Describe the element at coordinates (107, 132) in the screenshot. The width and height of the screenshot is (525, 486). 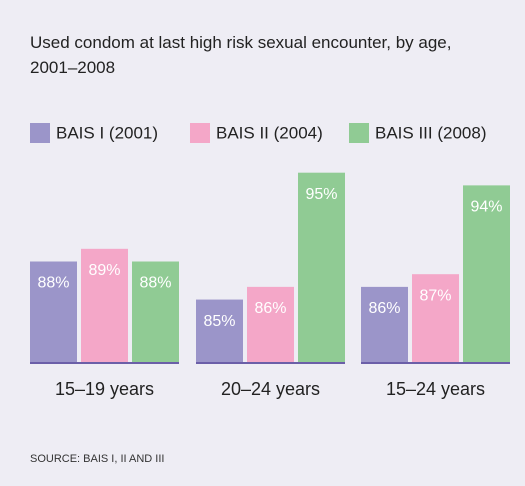
I see `legend-label: BAIS I (2001)` at that location.